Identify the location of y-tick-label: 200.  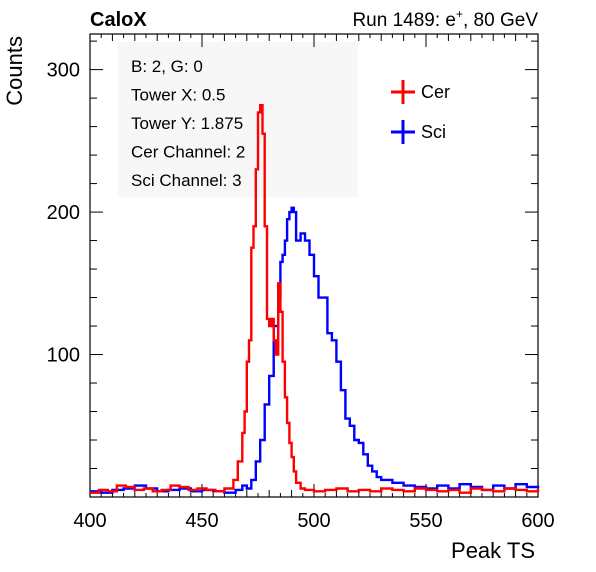
(63, 213).